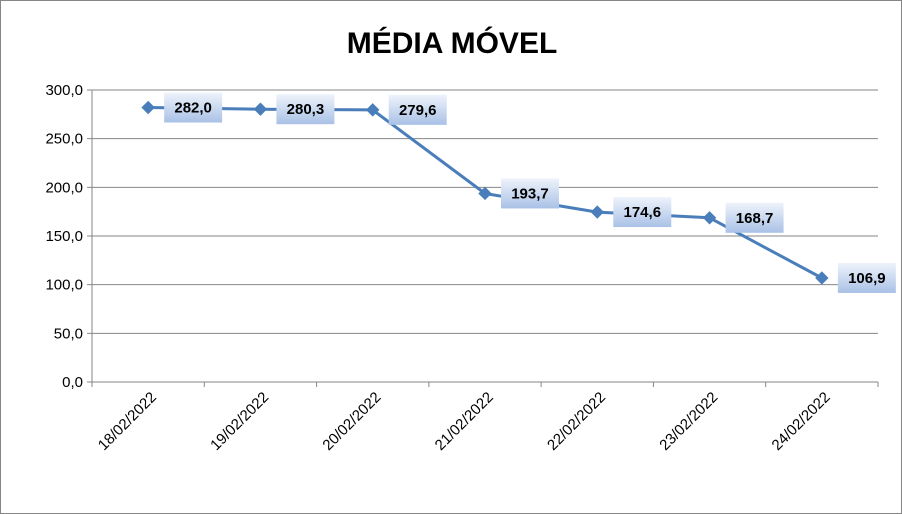 This screenshot has height=514, width=902. I want to click on y-tick-label: 50,0, so click(68, 333).